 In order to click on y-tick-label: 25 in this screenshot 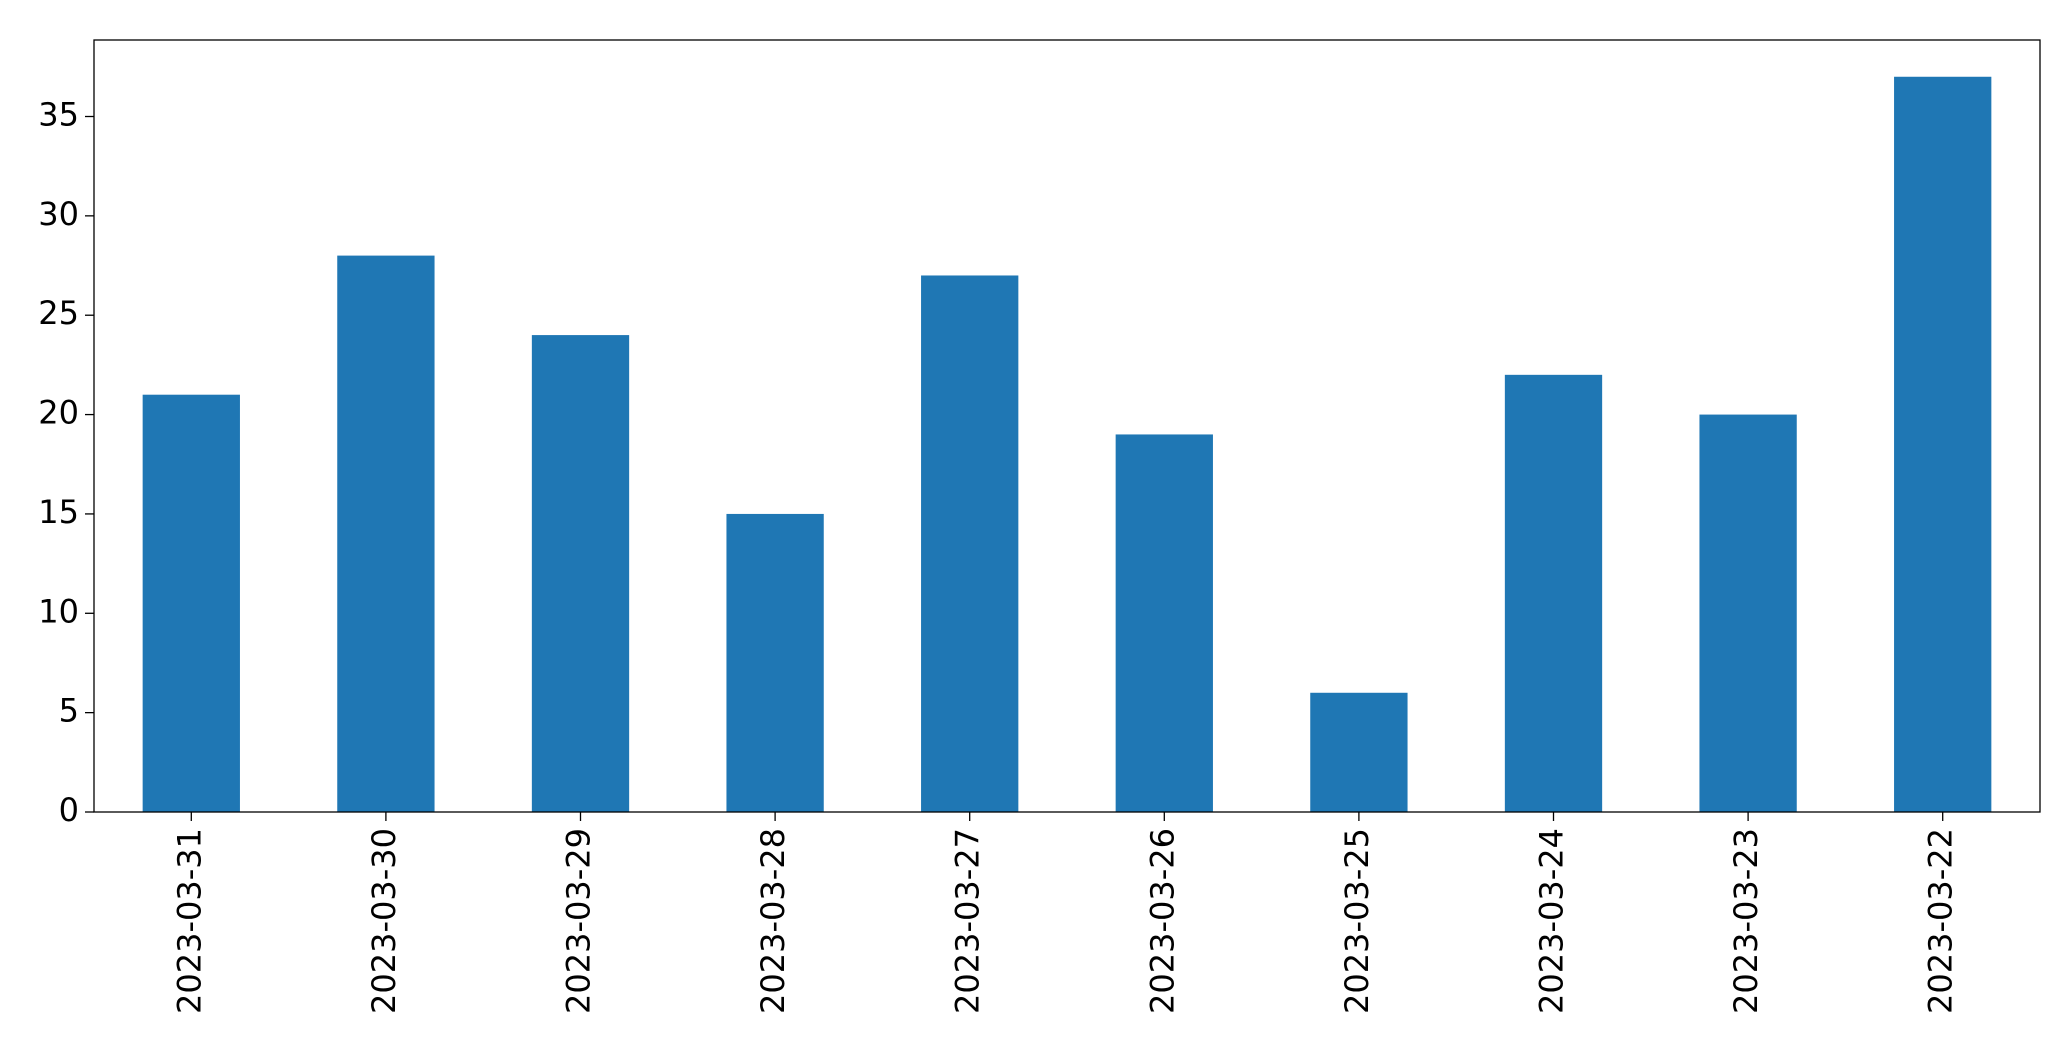, I will do `click(58, 313)`.